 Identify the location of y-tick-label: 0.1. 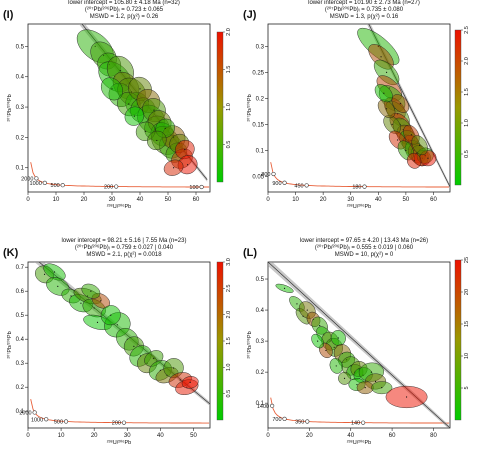
(260, 404).